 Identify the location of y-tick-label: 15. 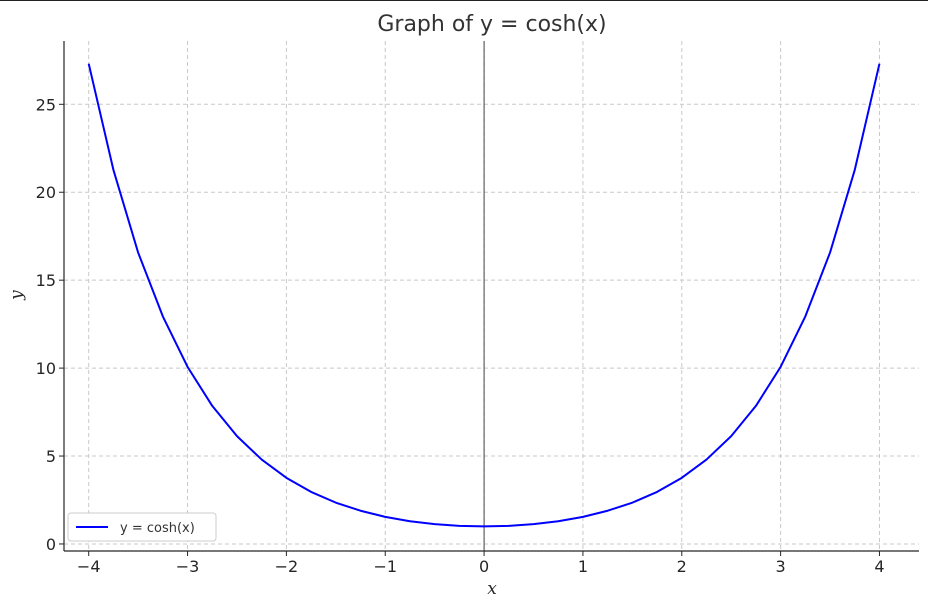
(46, 280).